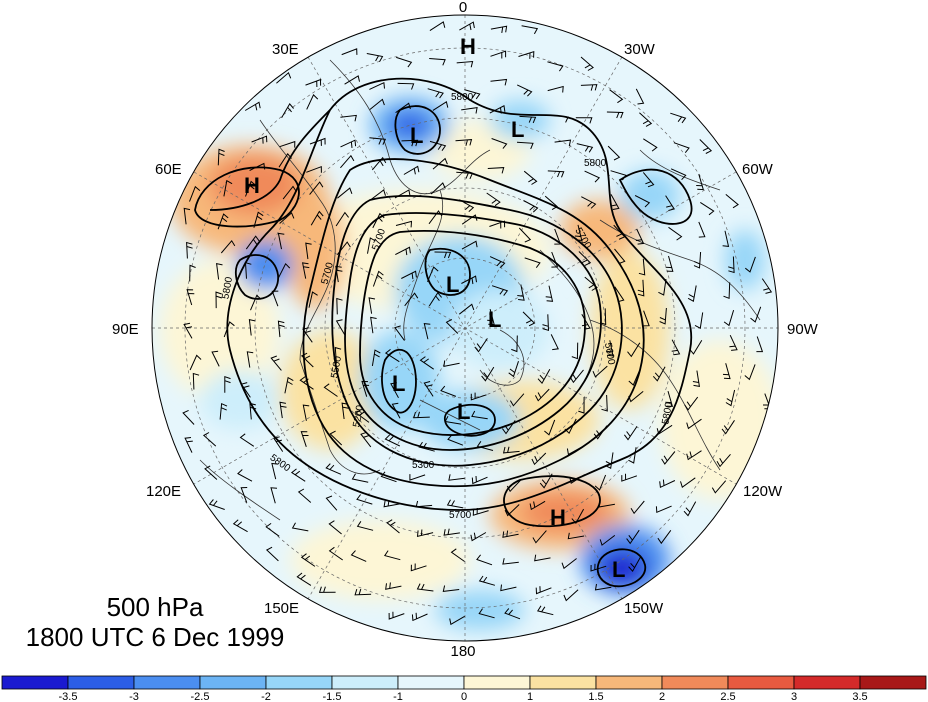  Describe the element at coordinates (859, 696) in the screenshot. I see `colorbar-tick-label: 3.5` at that location.